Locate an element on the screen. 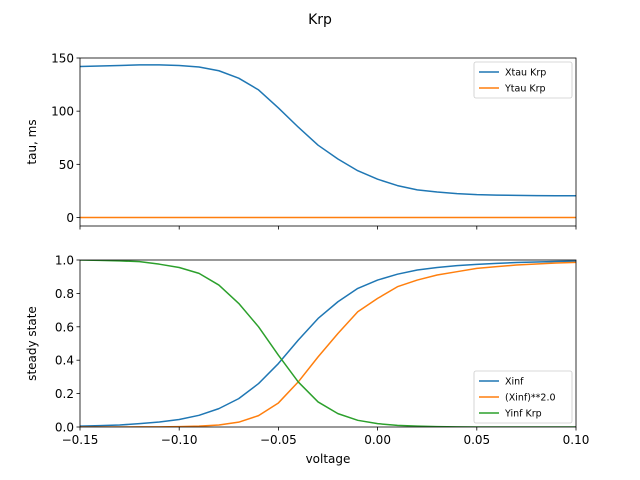 The image size is (640, 480). y-tick-label: 0.2 is located at coordinates (64, 394).